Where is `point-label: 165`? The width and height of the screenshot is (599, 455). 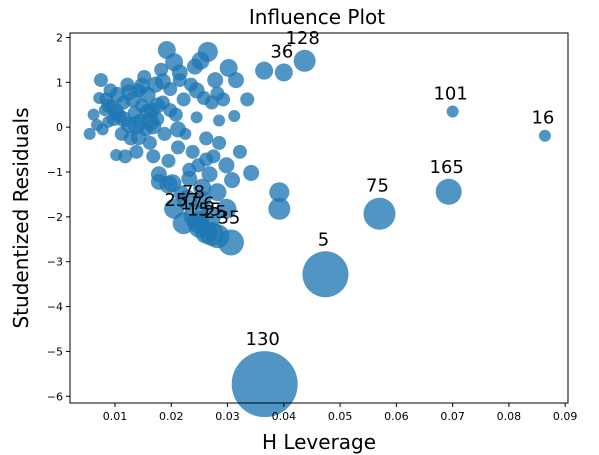
point-label: 165 is located at coordinates (447, 167).